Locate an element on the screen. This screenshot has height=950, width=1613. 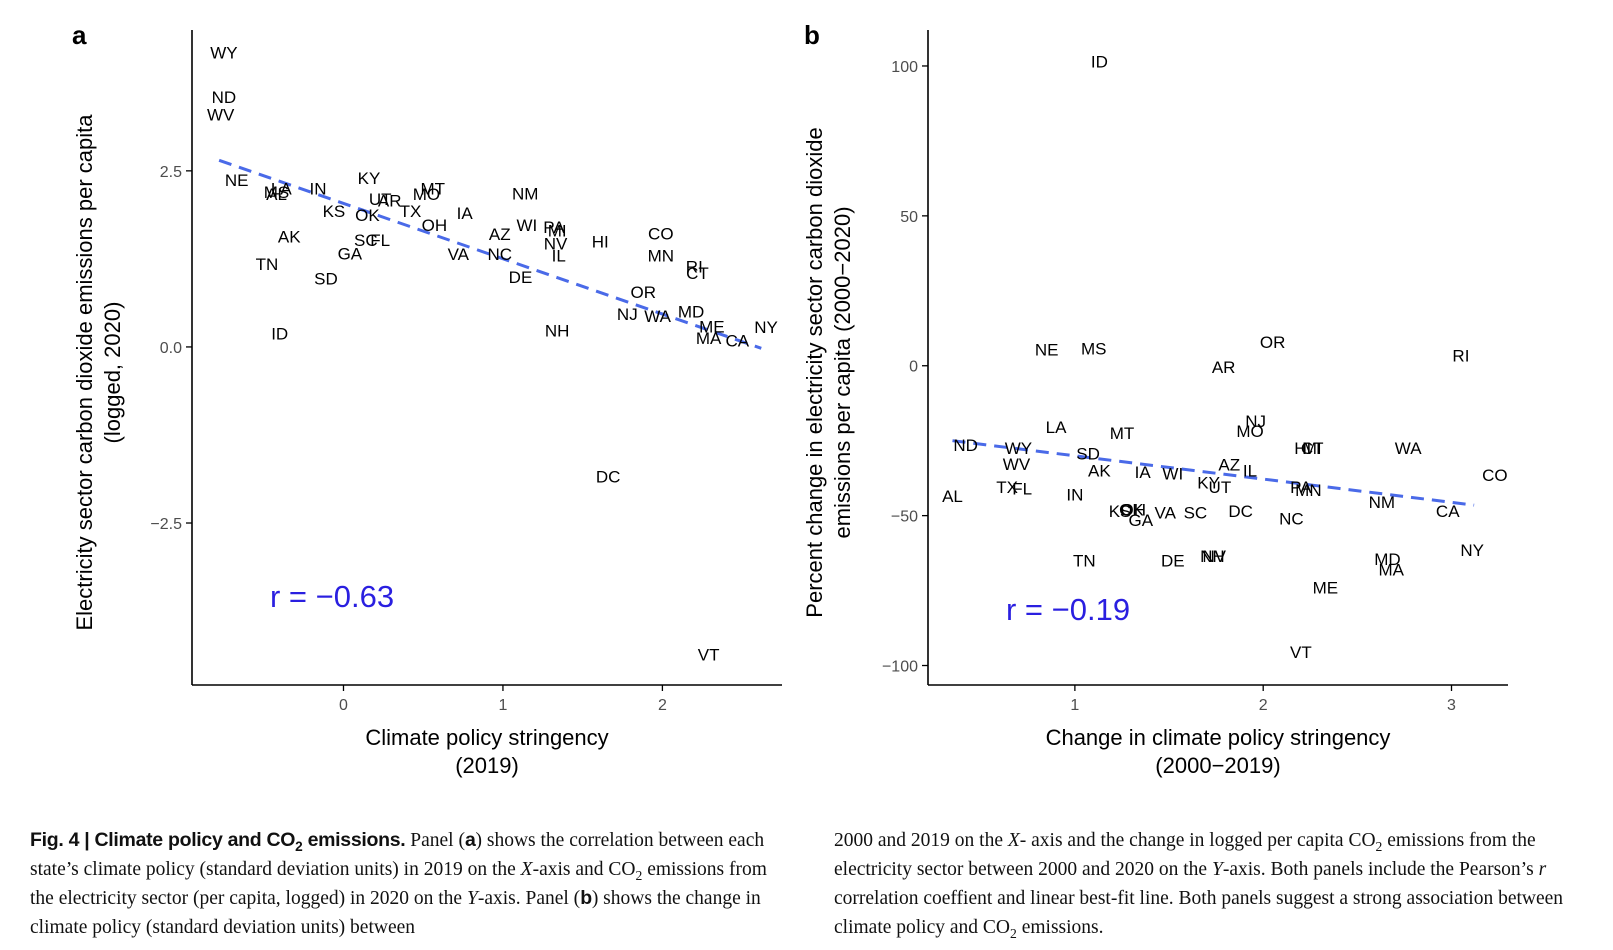
point-label-il: IL is located at coordinates (559, 255).